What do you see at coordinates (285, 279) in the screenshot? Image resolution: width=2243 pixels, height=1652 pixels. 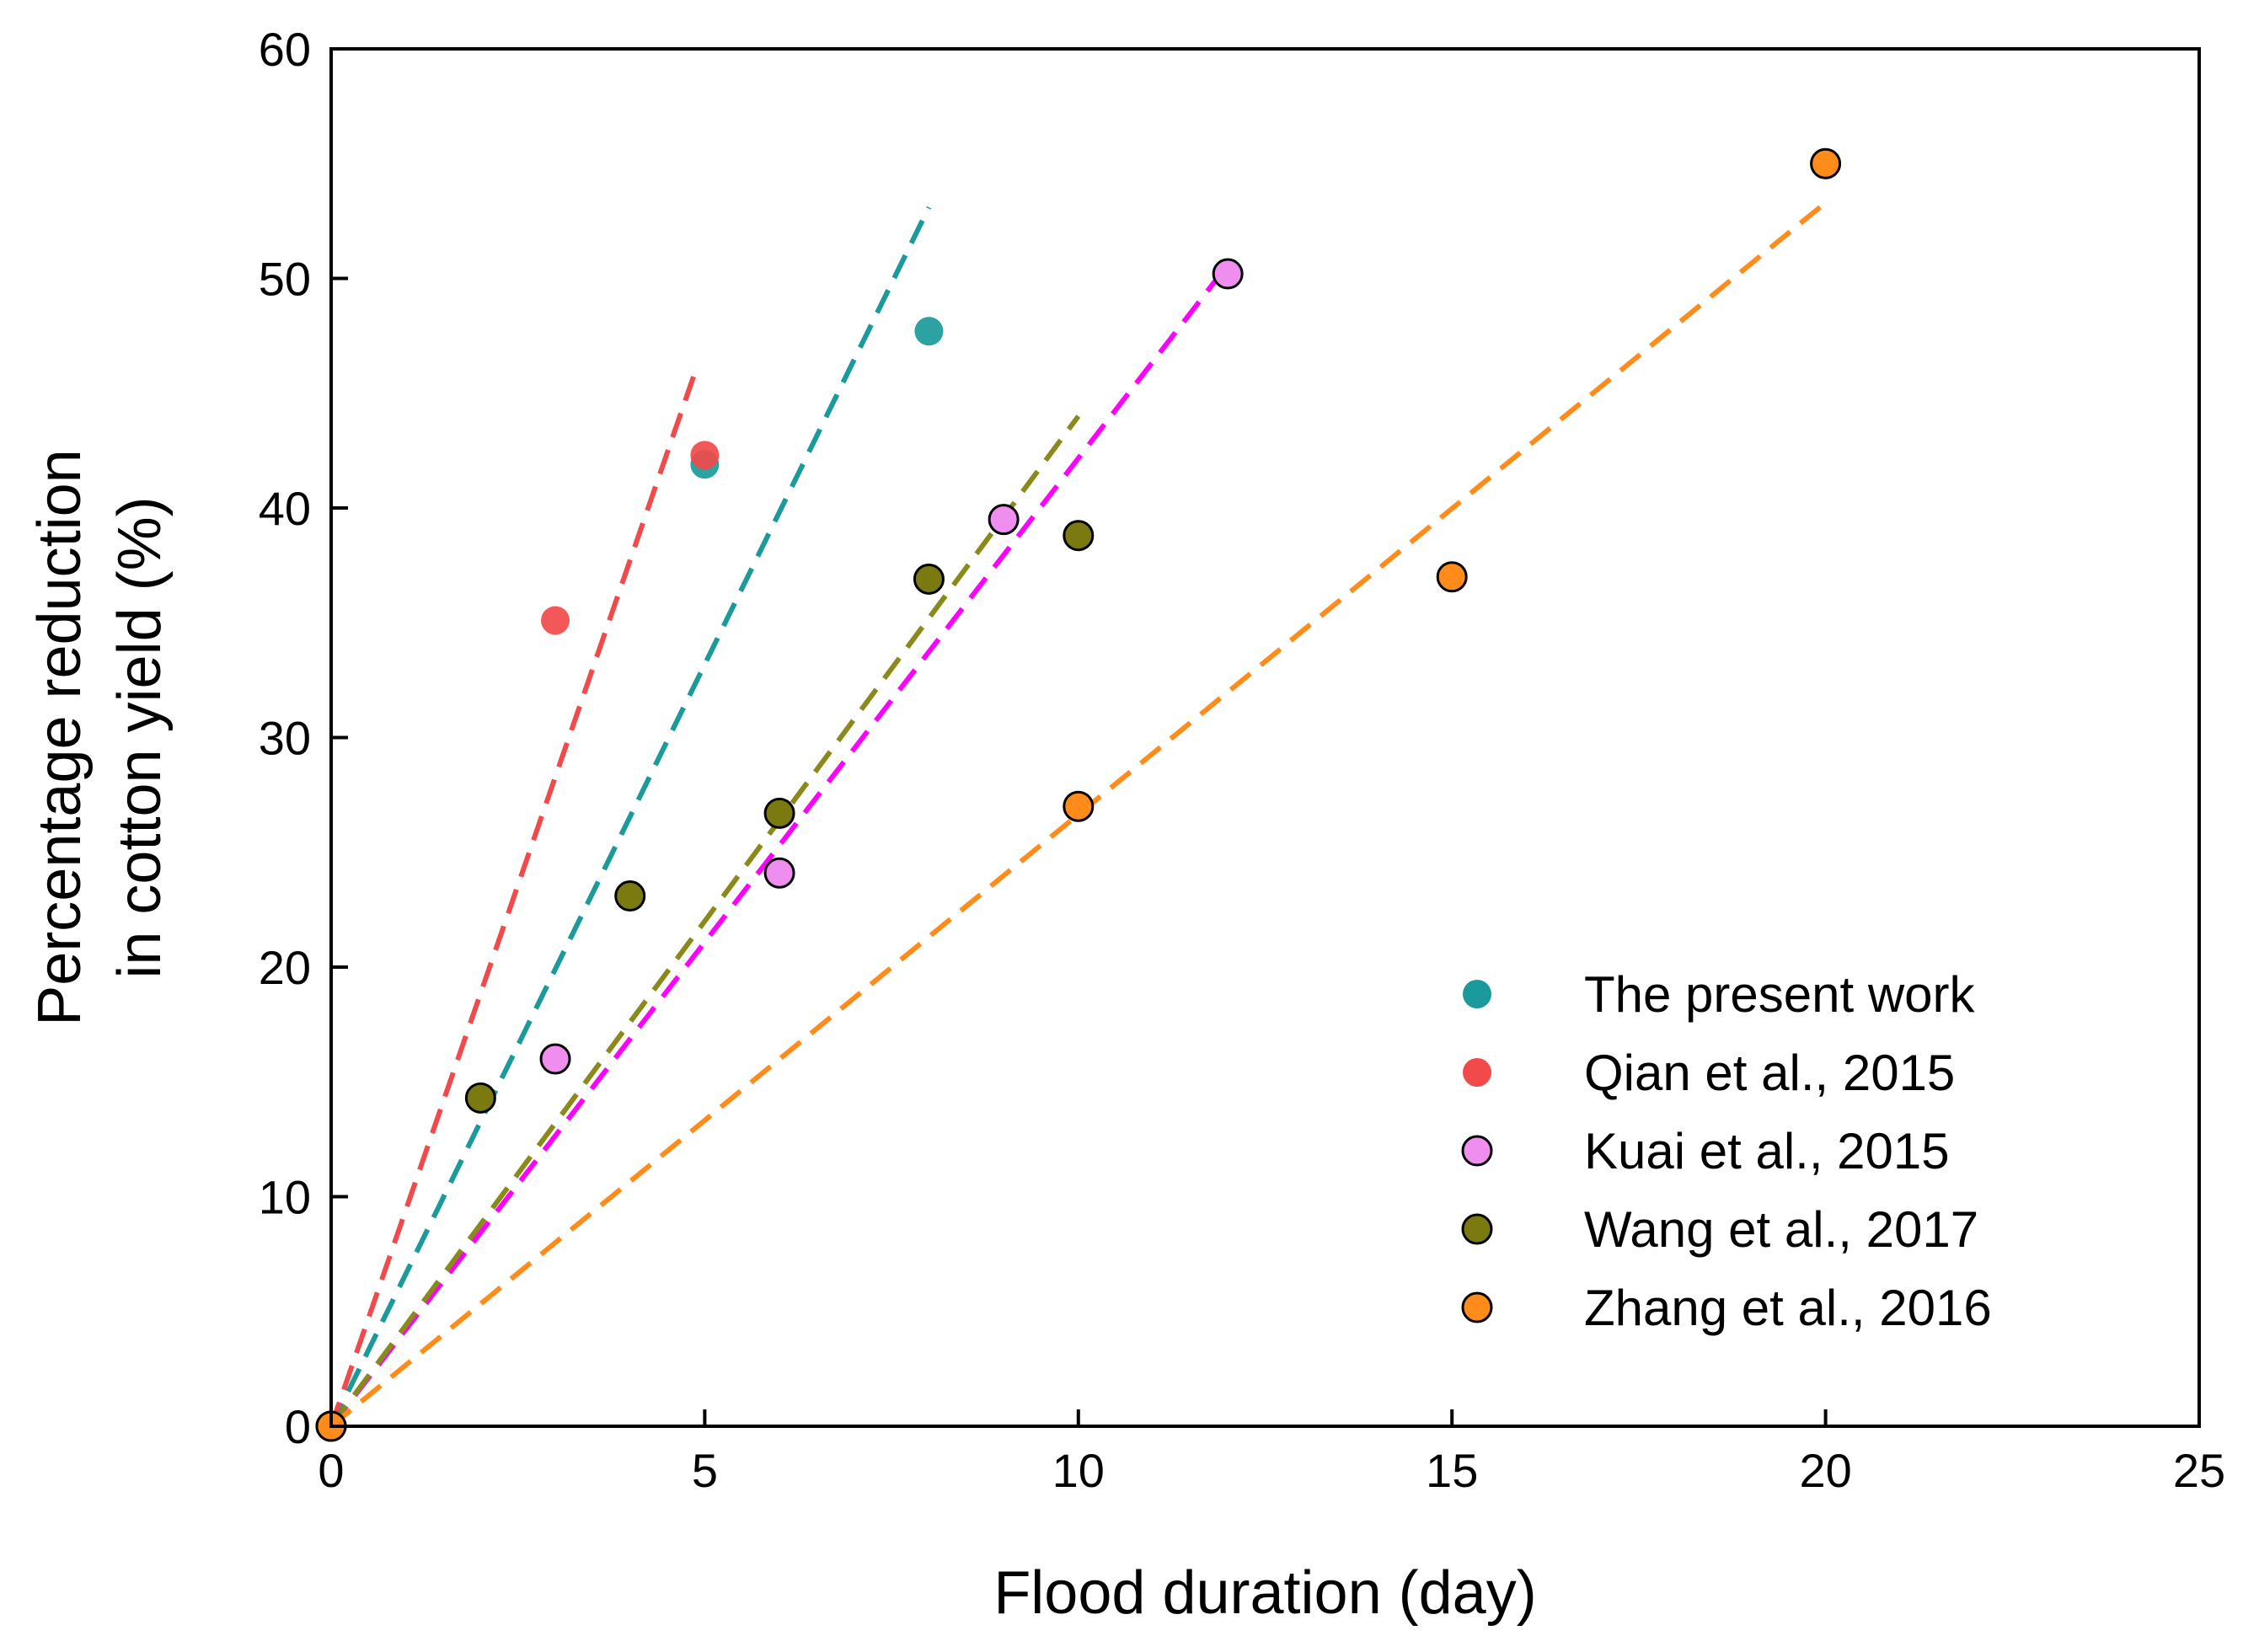 I see `y-tick-label: 50` at bounding box center [285, 279].